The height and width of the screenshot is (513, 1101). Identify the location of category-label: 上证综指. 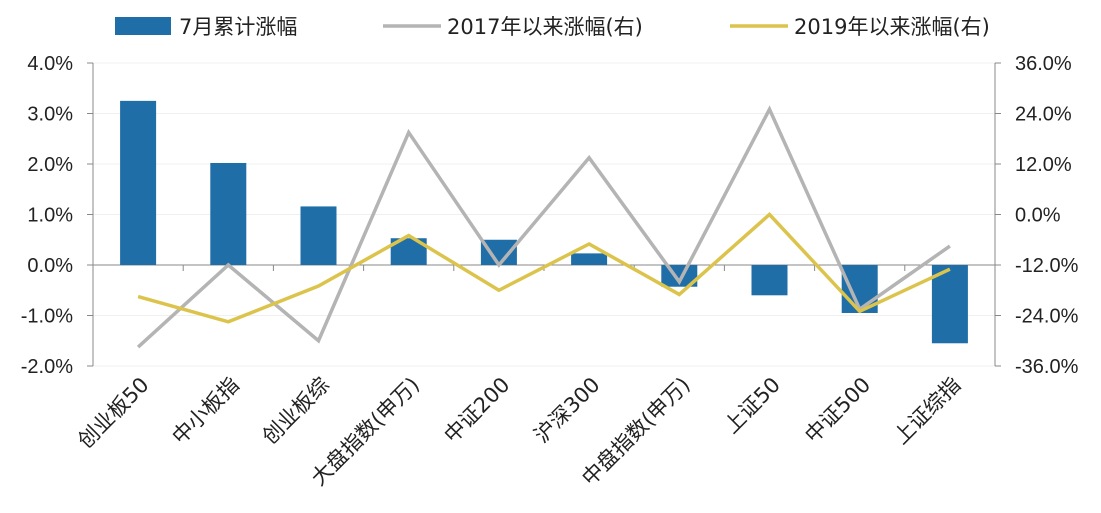
(927, 411).